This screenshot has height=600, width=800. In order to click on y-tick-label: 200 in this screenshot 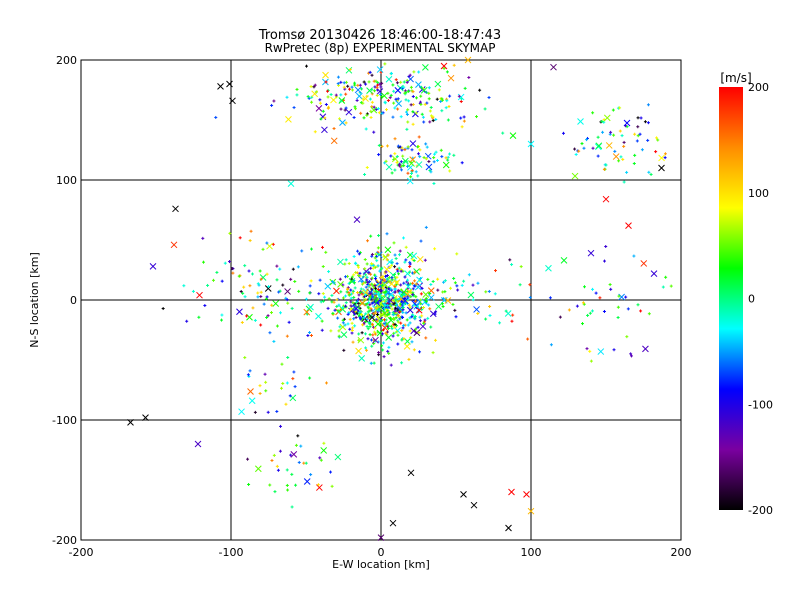, I will do `click(66, 60)`.